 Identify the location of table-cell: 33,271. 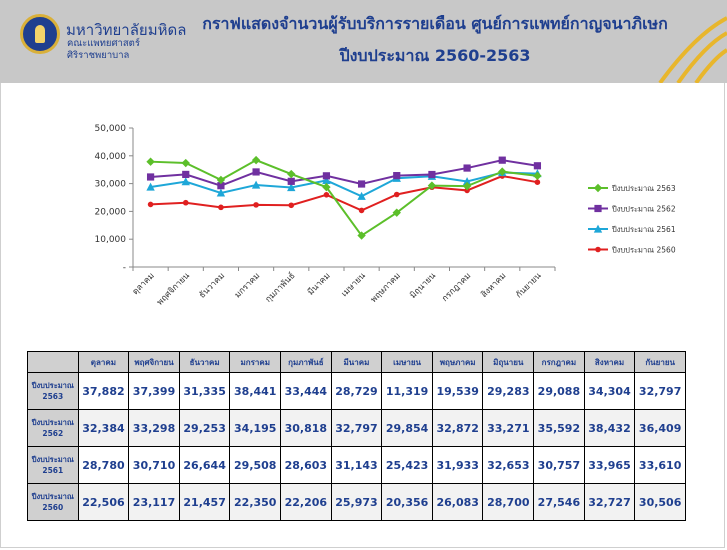
(508, 428).